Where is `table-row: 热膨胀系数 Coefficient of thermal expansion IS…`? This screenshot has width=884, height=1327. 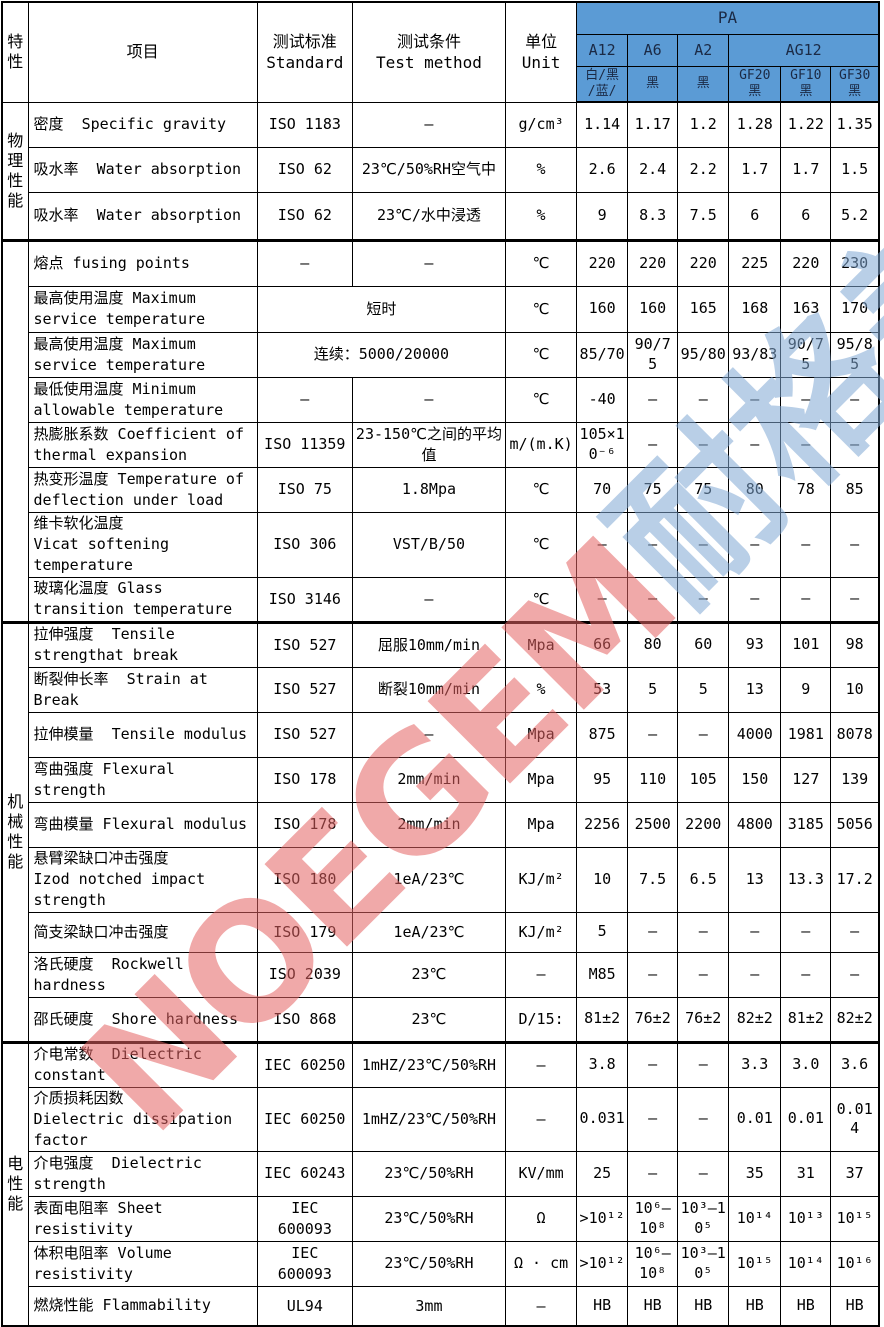
table-row: 热膨胀系数 Coefficient of thermal expansion IS… is located at coordinates (441, 444).